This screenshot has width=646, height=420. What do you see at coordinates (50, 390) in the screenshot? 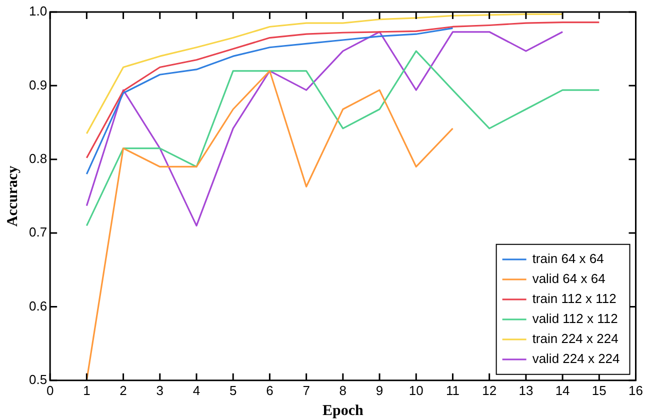
I see `x-tick-label: 0` at bounding box center [50, 390].